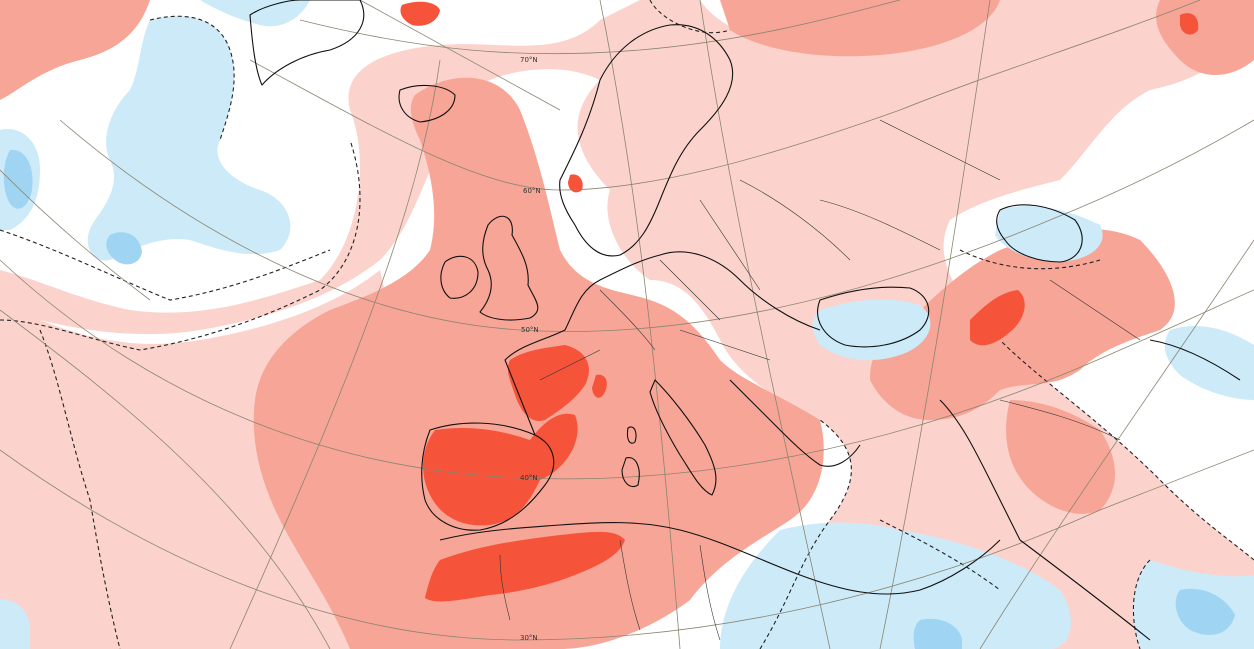  What do you see at coordinates (795, 423) in the screenshot?
I see `balkans-coast` at bounding box center [795, 423].